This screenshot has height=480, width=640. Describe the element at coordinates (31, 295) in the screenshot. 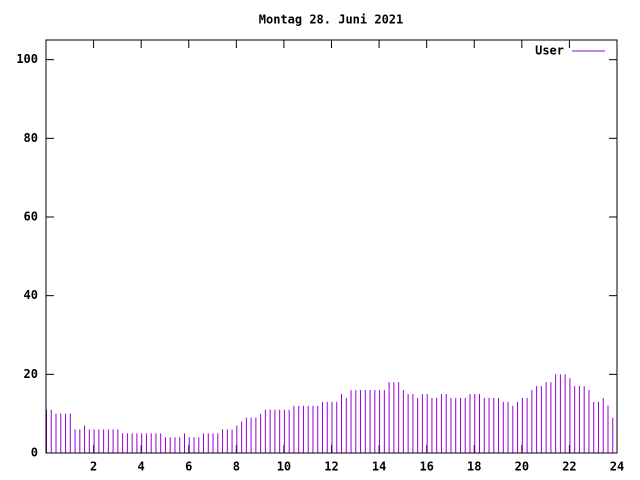

I see `y-tick-label: 40` at that location.